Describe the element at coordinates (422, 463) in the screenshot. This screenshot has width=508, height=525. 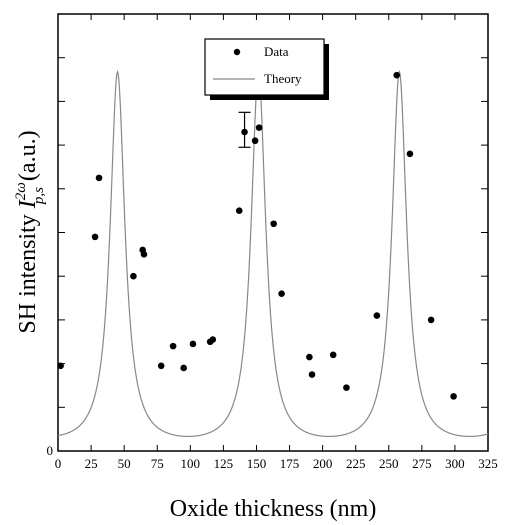
I see `x-tick-label: 275` at that location.